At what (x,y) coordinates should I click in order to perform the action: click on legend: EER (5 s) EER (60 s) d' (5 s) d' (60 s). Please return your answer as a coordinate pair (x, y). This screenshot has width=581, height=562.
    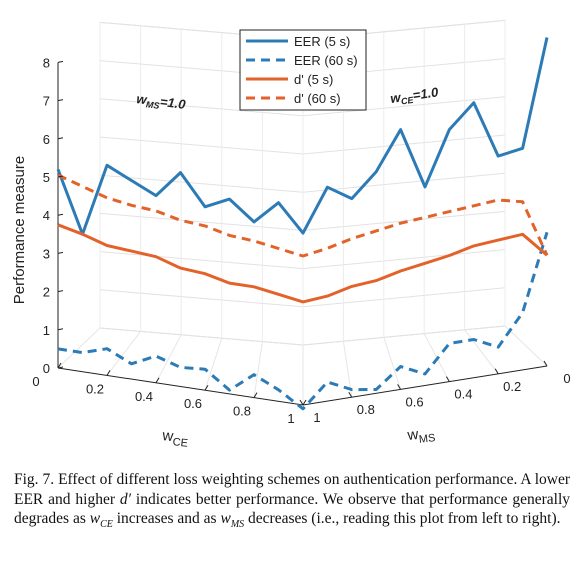
    Looking at the image, I should click on (303, 70).